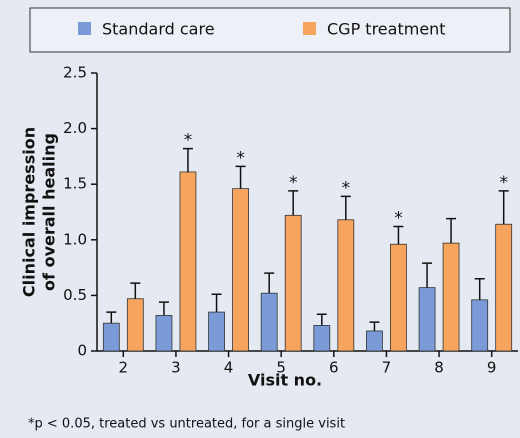  Describe the element at coordinates (49, 212) in the screenshot. I see `y-axis-label-line: of overall healing` at that location.